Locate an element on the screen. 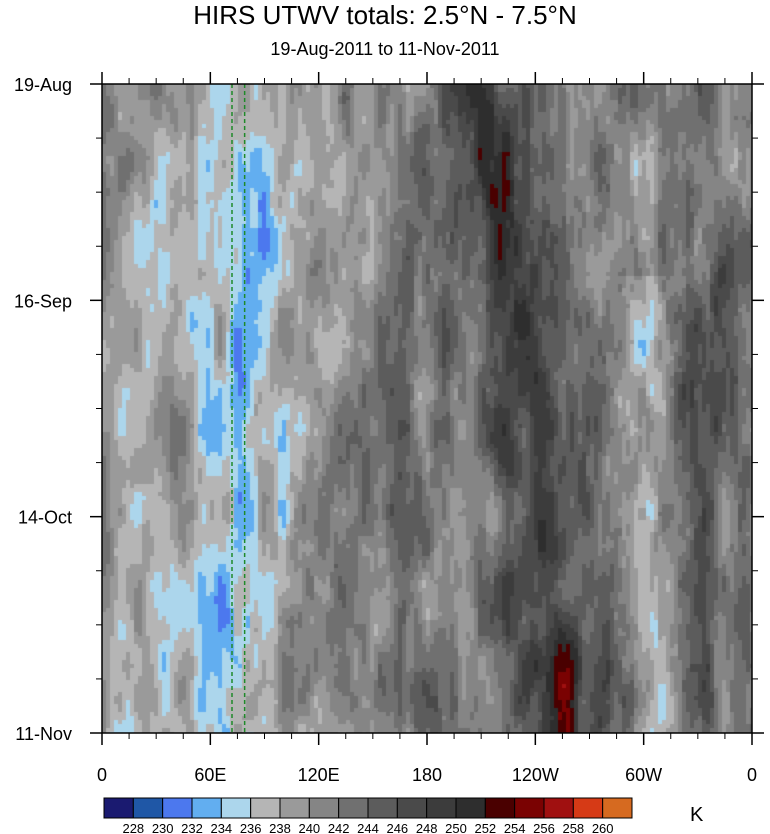  colorbar-label: 234 is located at coordinates (221, 827).